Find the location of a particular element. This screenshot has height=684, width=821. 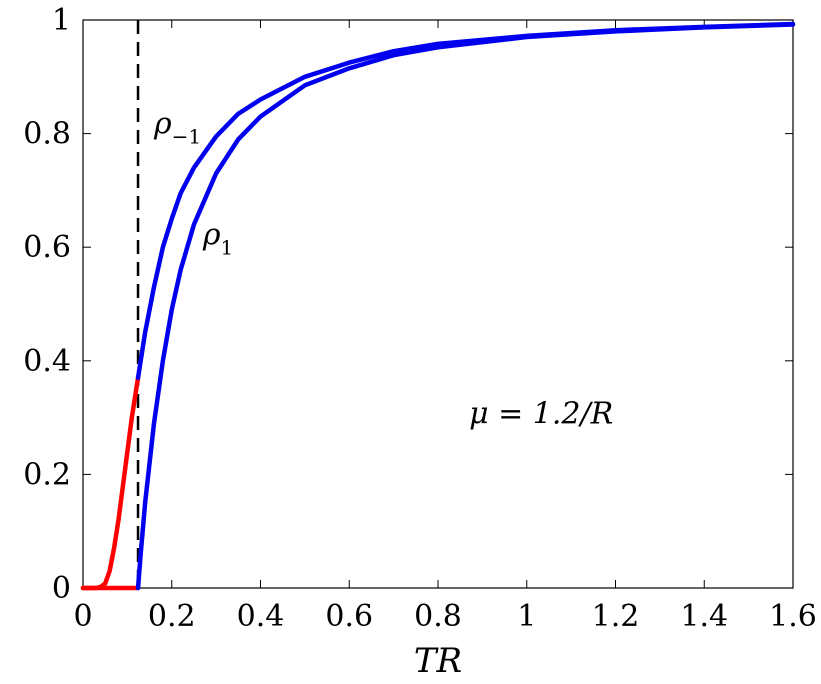

y-tick-label: 0.2 is located at coordinates (47, 474).